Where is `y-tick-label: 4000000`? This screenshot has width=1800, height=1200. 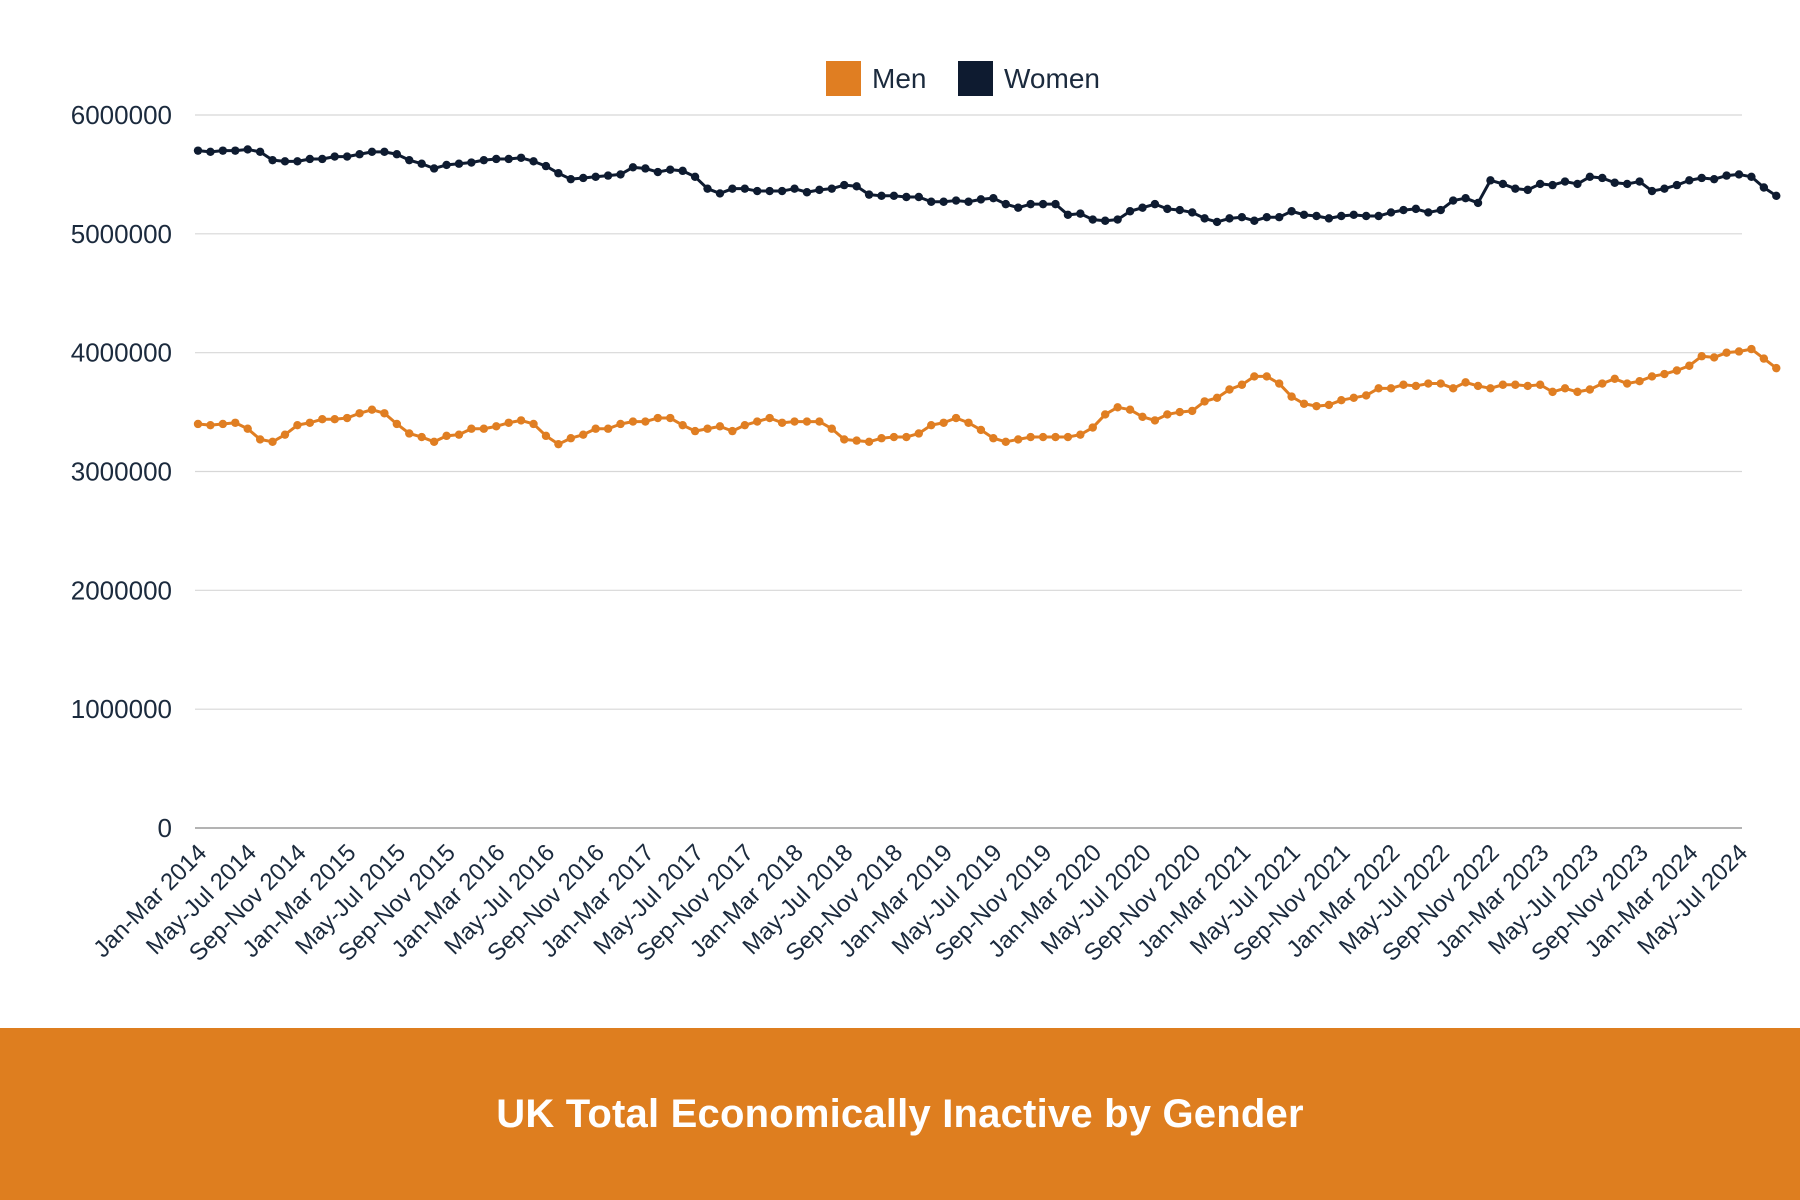
y-tick-label: 4000000 is located at coordinates (121, 353).